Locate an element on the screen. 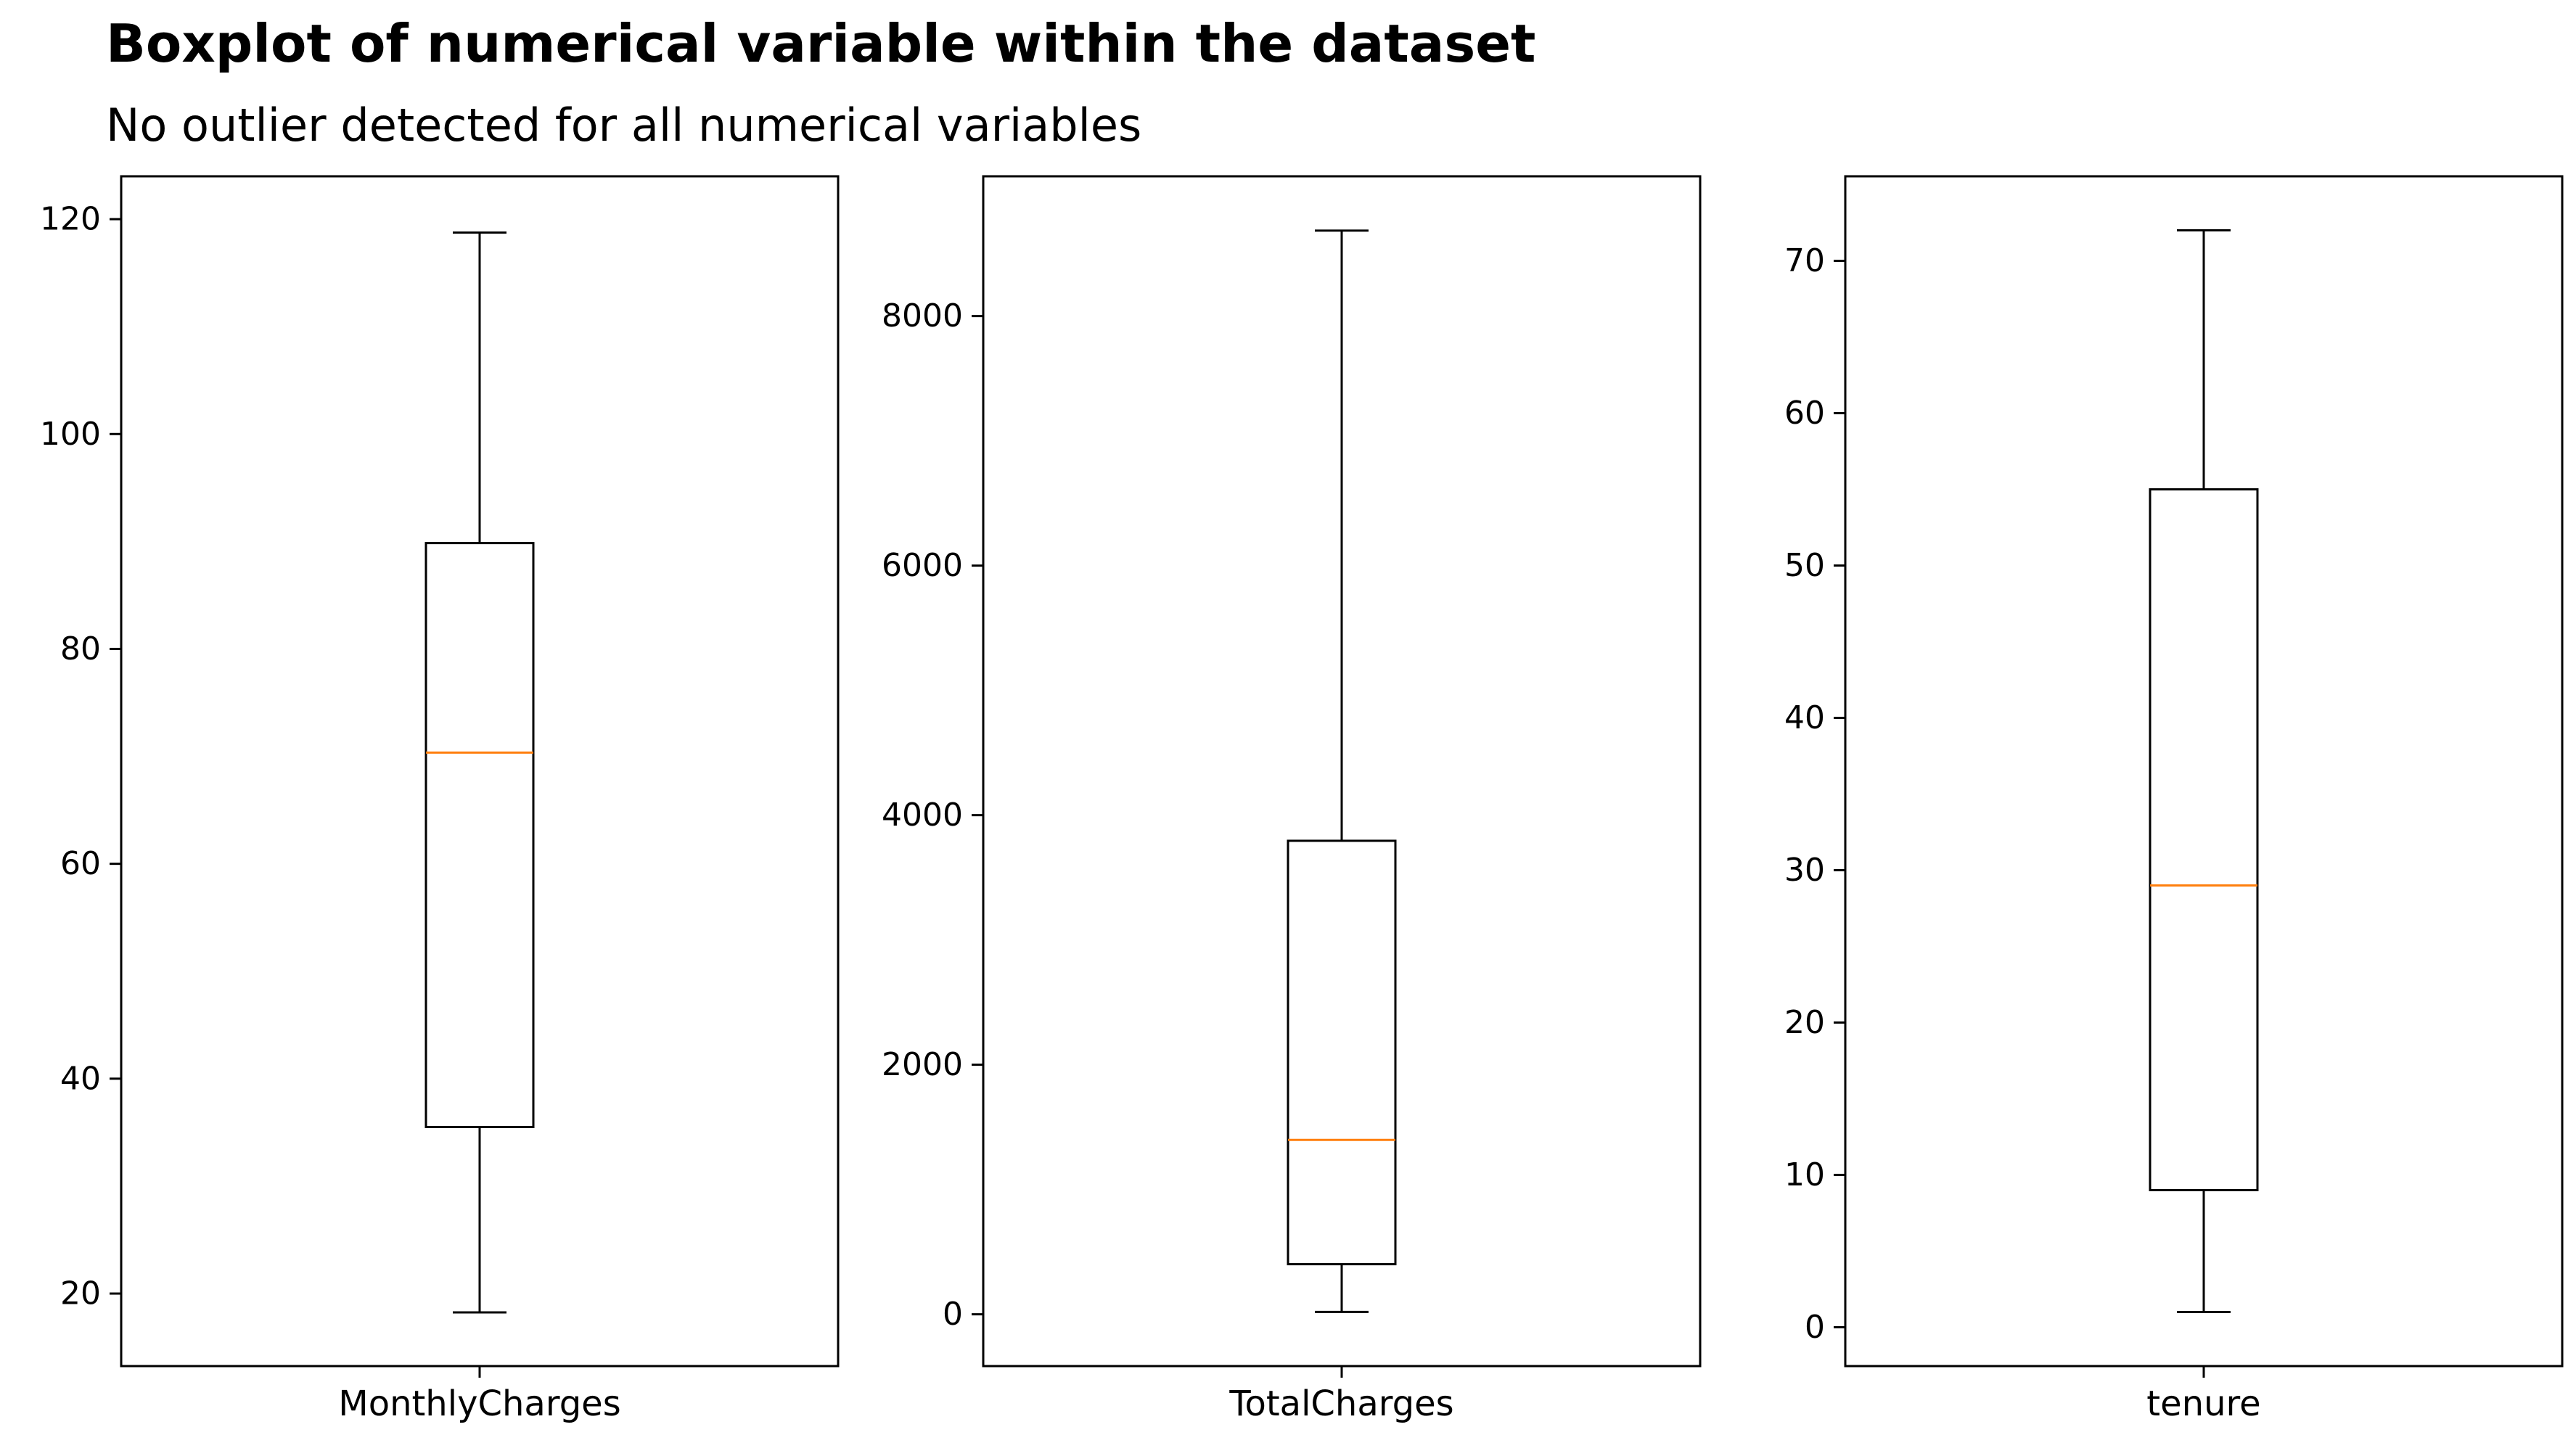 Image resolution: width=2576 pixels, height=1435 pixels. y-tick-label: 100 is located at coordinates (70, 434).